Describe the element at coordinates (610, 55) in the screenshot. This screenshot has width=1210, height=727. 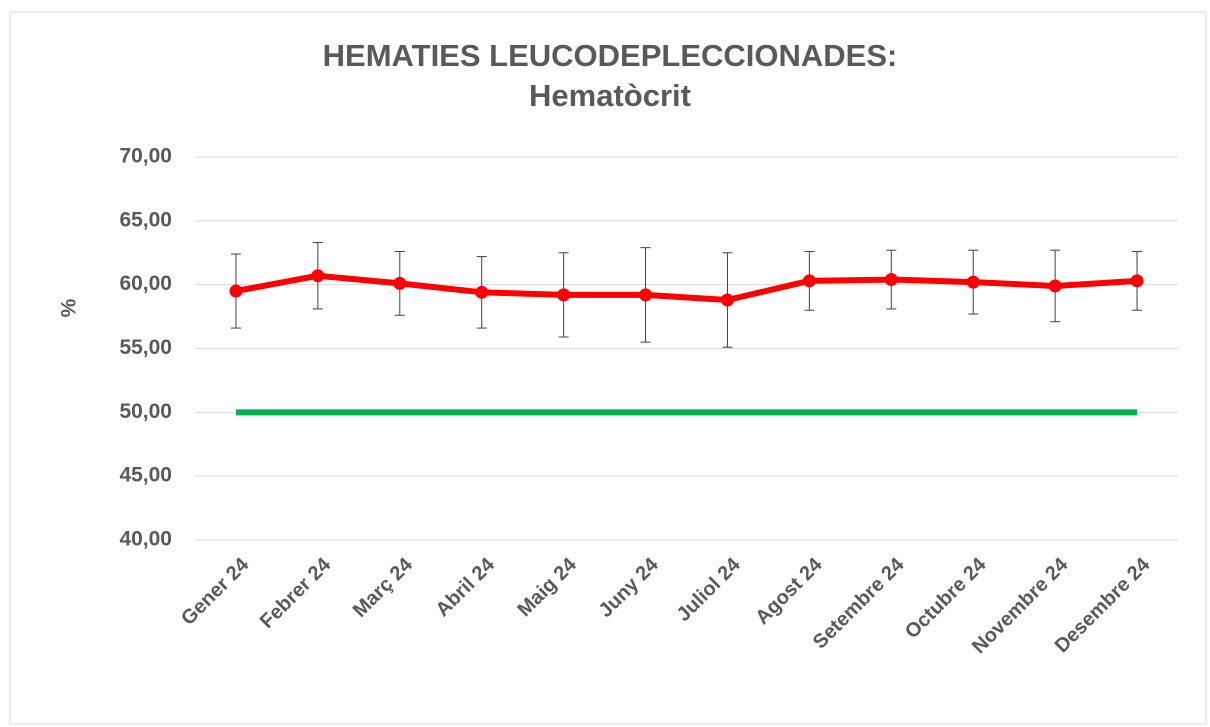
I see `chart-title: HEMATIES LEUCODEPLECCIONADES:` at that location.